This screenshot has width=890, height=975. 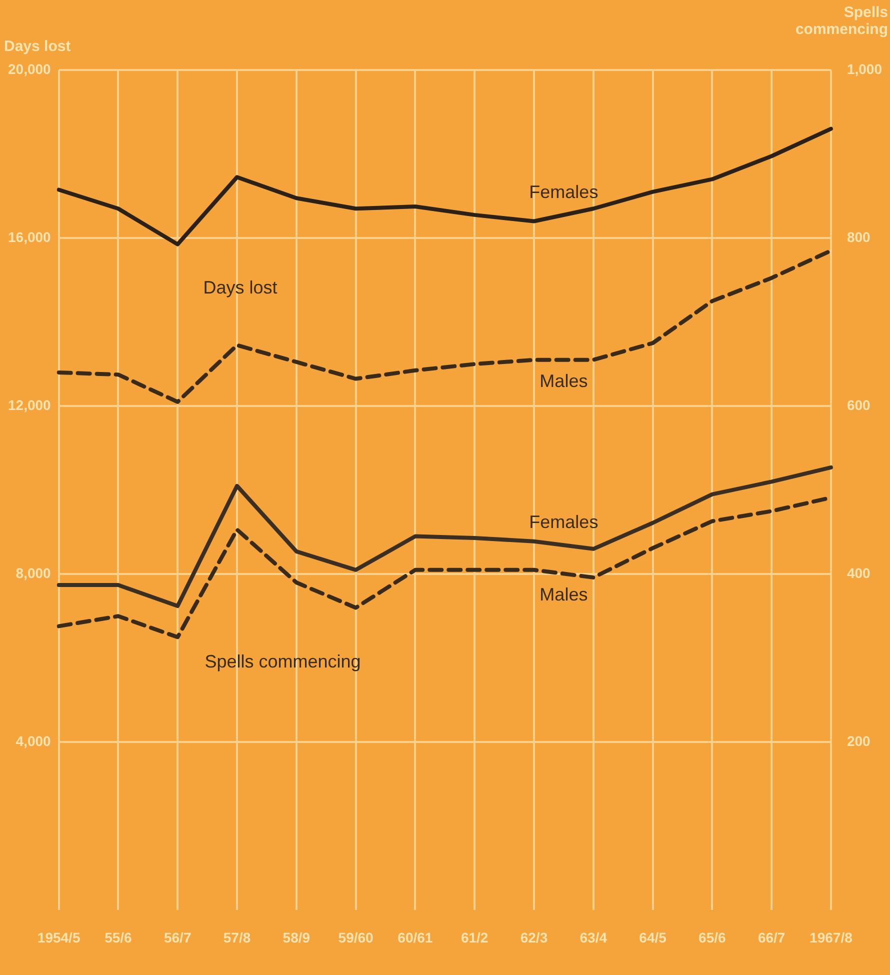 I want to click on y2-tick-label: 400, so click(x=858, y=572).